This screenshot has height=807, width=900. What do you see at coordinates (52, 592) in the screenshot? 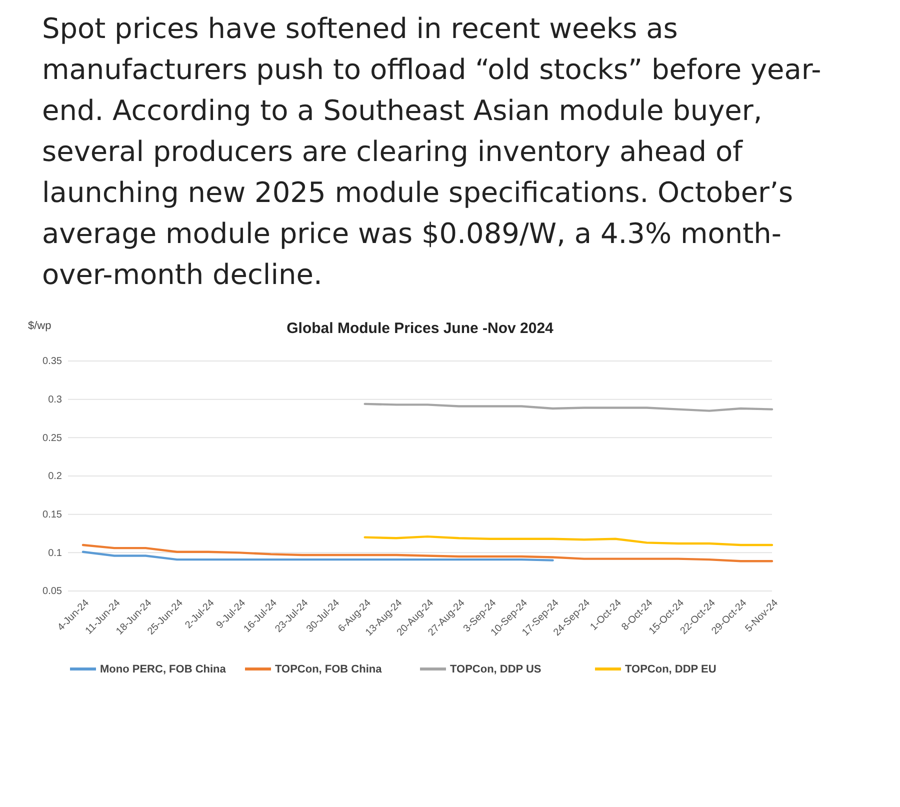
I see `y-tick-label: 0.05` at bounding box center [52, 592].